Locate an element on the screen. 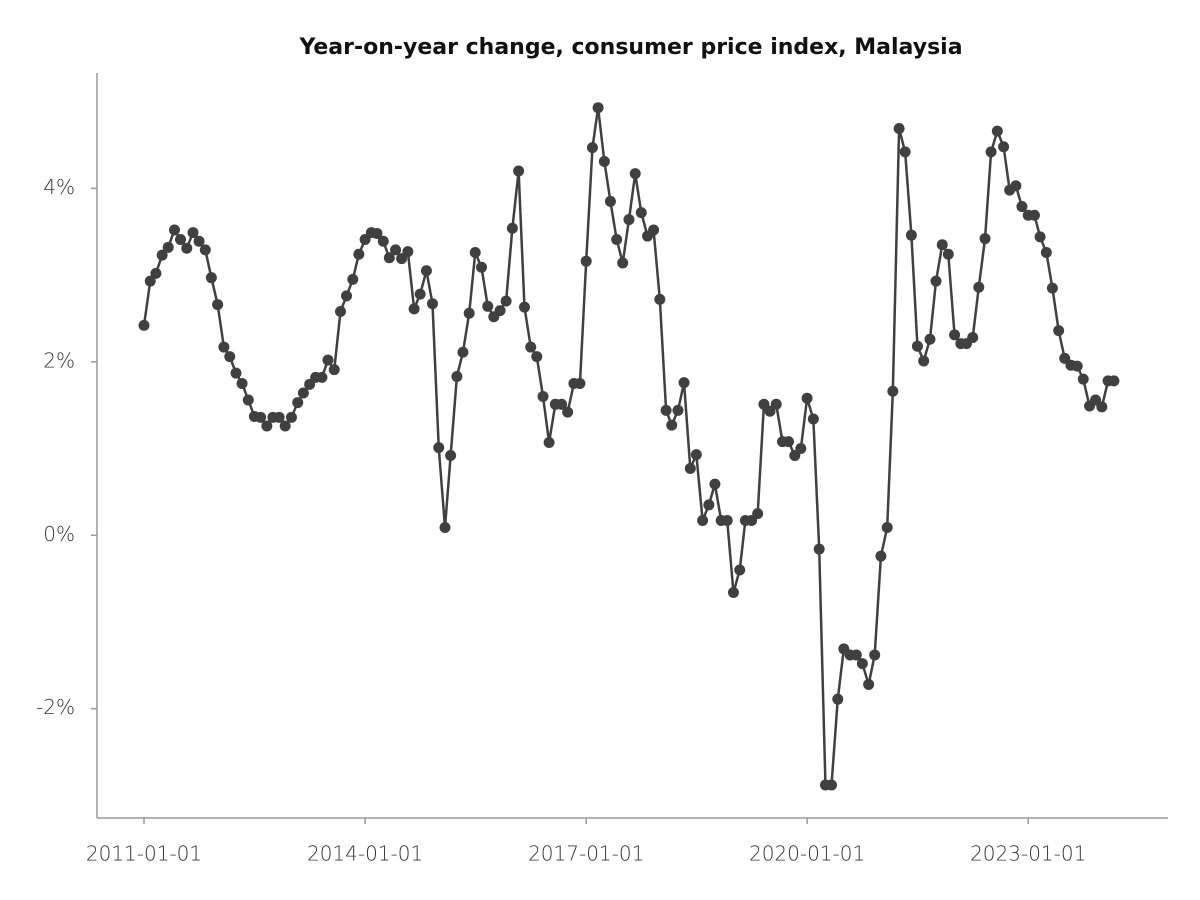 The image size is (1200, 900). x-tick-label: 2011-01-01 is located at coordinates (144, 854).